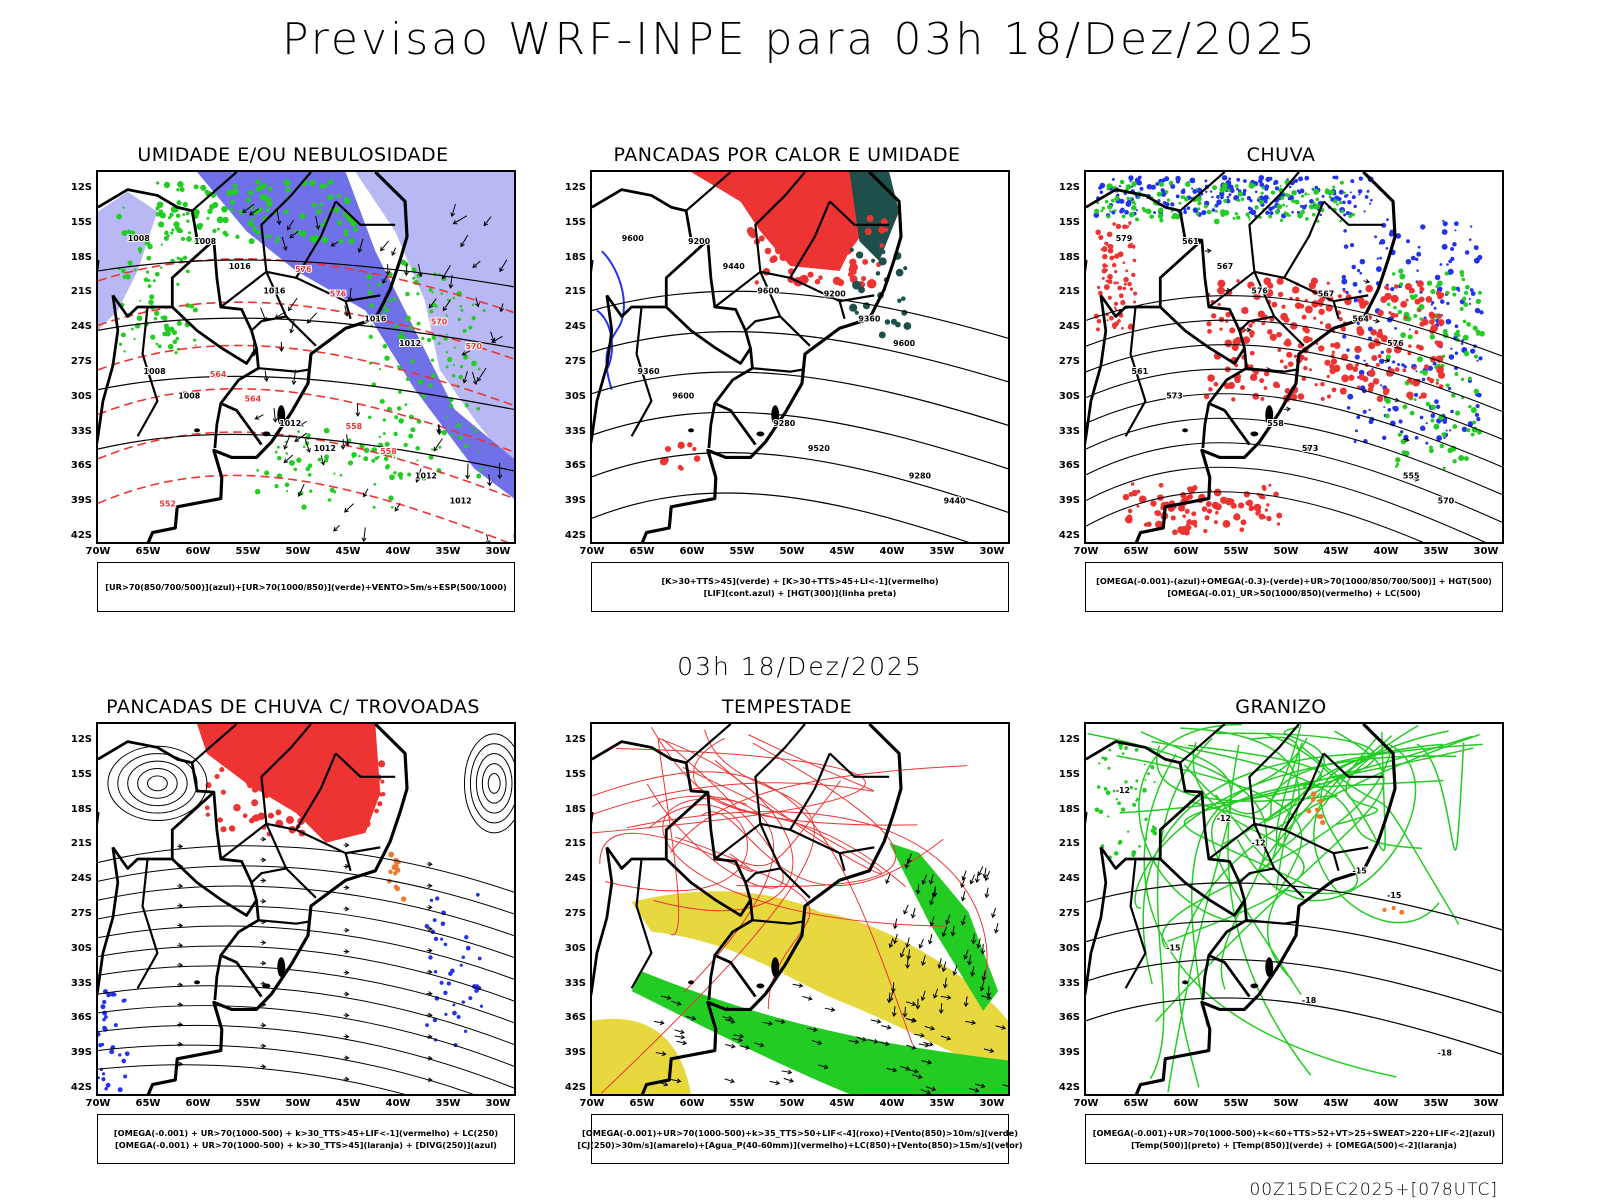  What do you see at coordinates (800, 357) in the screenshot?
I see `hgt300-contour` at bounding box center [800, 357].